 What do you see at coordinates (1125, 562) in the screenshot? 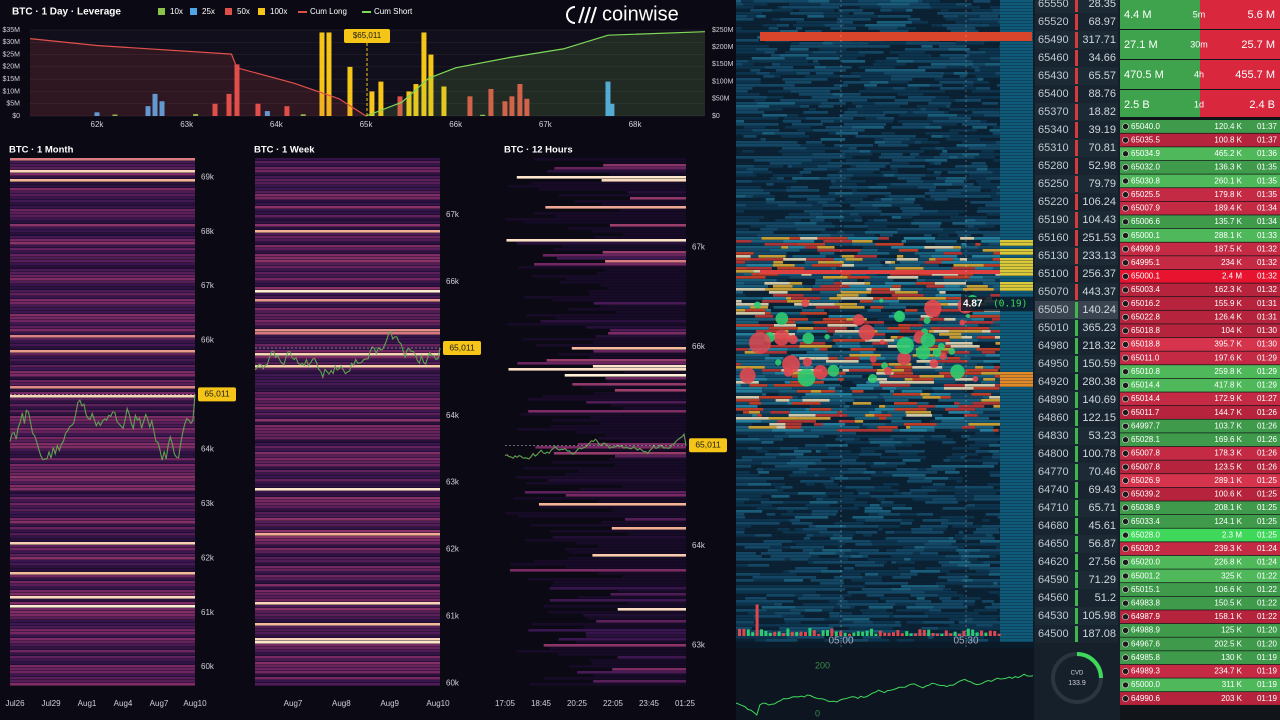
I see `trade-icon` at bounding box center [1125, 562].